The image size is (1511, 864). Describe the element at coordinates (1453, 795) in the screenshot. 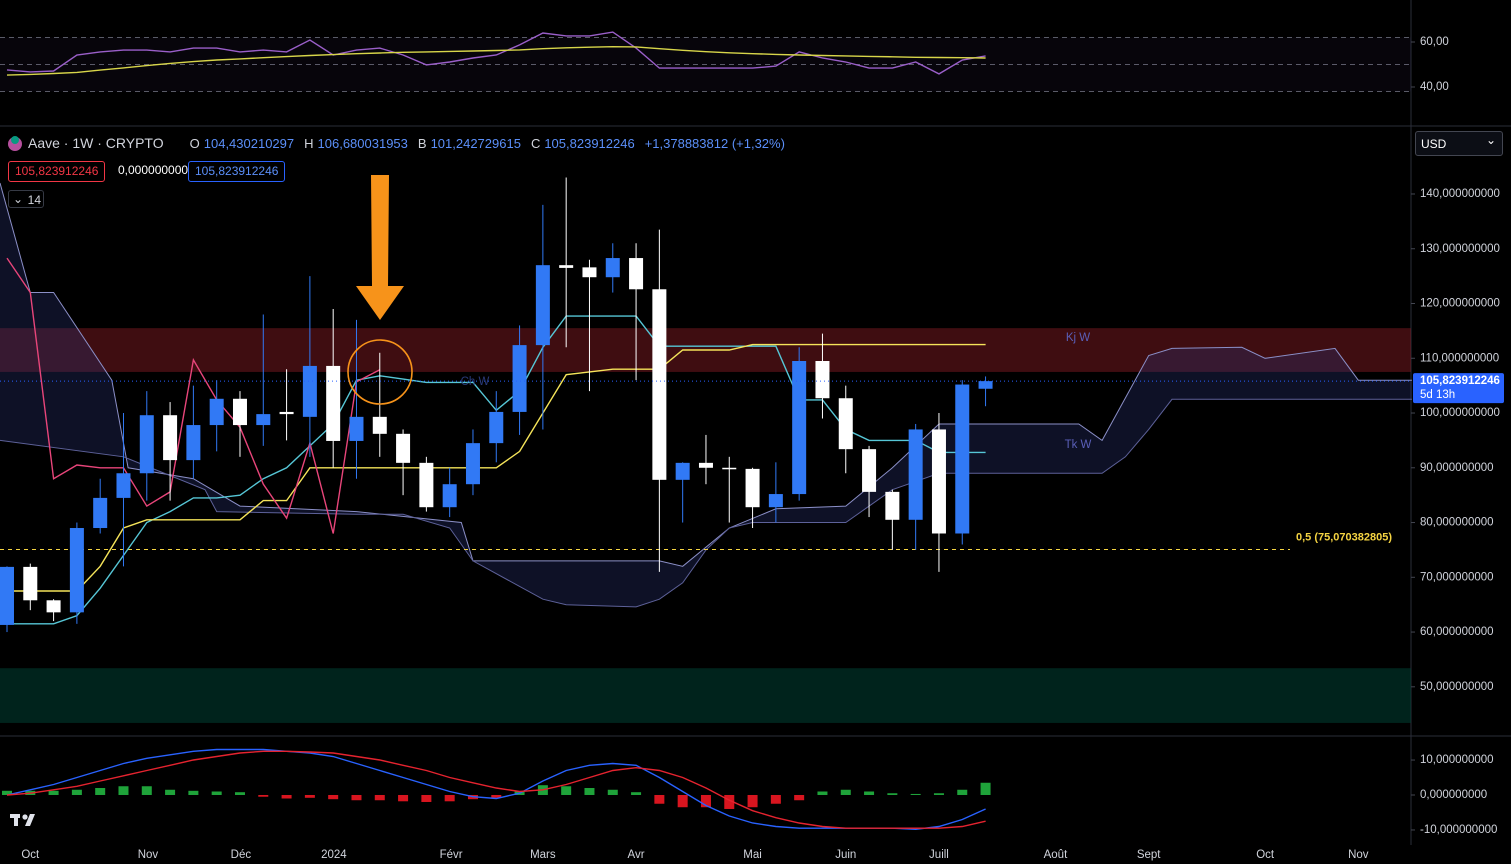

I see `y-tick-label: 0,000000000` at that location.